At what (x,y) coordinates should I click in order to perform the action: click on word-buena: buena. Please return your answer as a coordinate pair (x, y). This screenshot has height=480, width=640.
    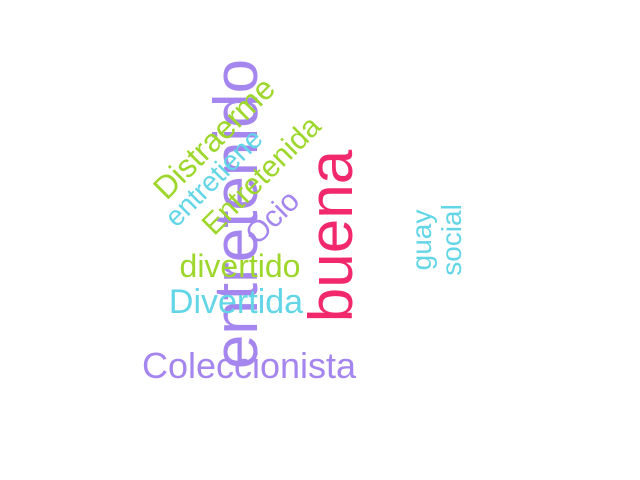
    Looking at the image, I should click on (331, 236).